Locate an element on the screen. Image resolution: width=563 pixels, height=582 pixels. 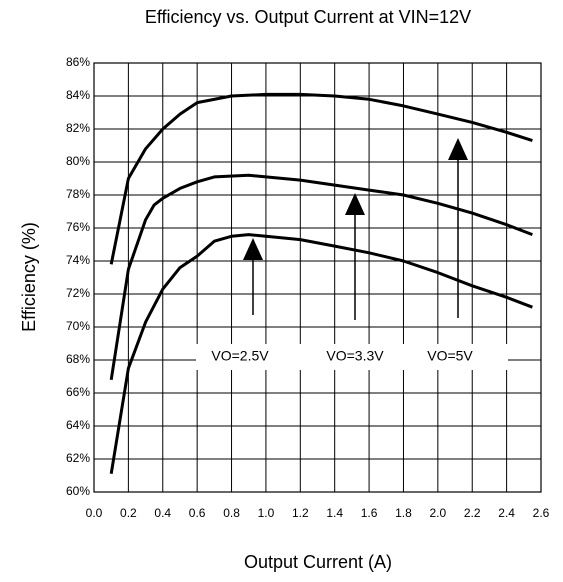
x-tick-label: 1.0 is located at coordinates (266, 513).